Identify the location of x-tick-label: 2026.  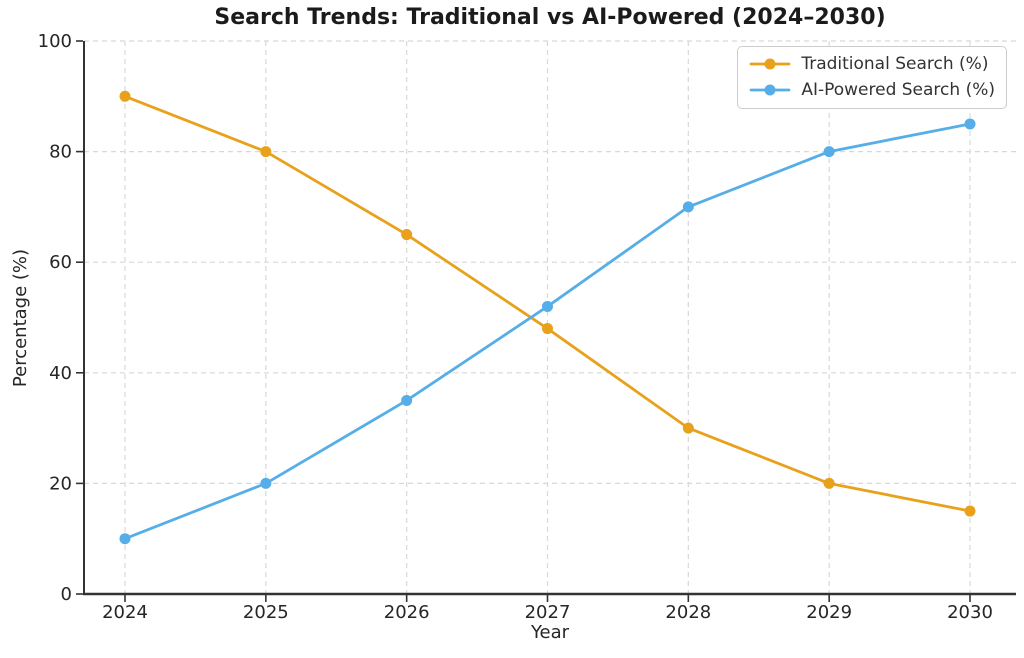
(407, 612).